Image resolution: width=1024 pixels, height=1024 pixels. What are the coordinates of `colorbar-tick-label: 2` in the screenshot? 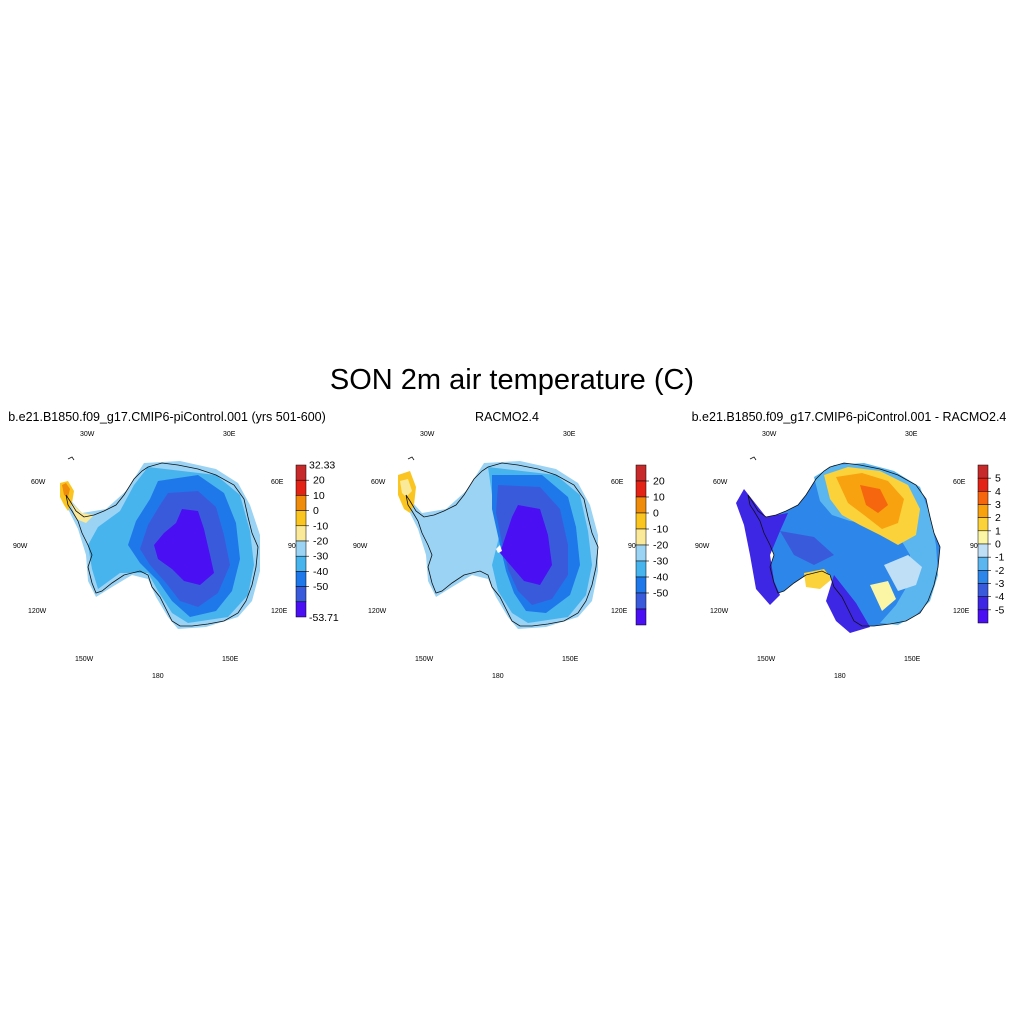 It's located at (998, 518).